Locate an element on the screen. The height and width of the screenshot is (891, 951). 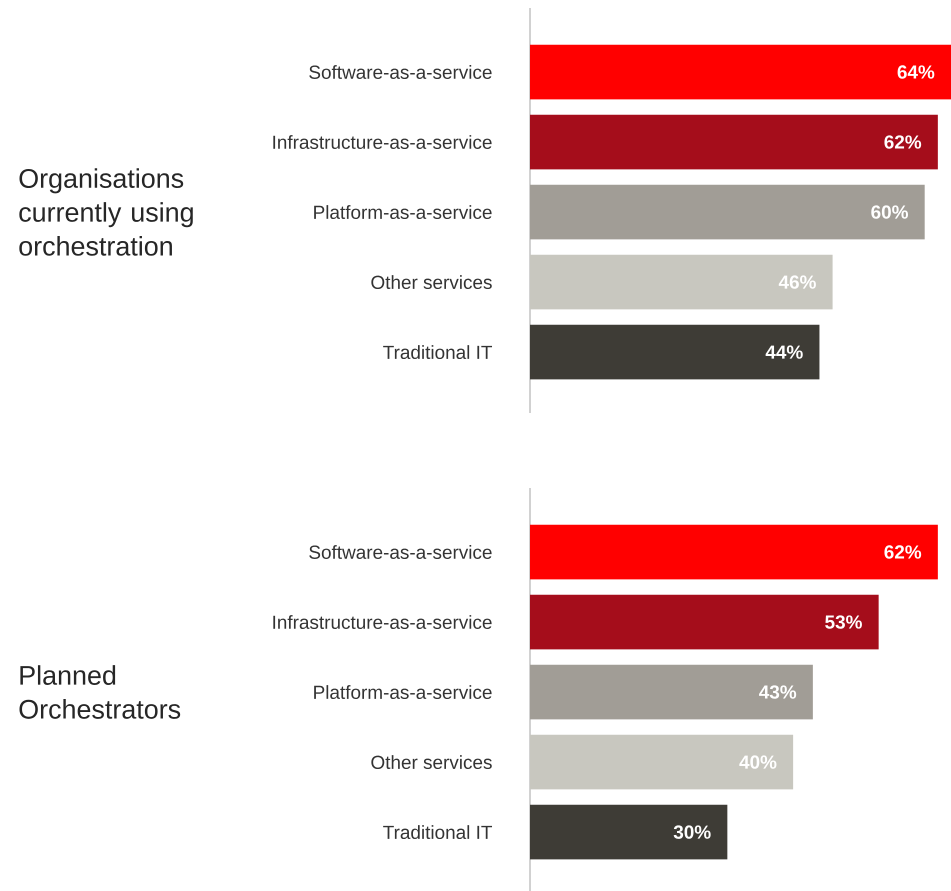
data-label: 64% is located at coordinates (916, 72).